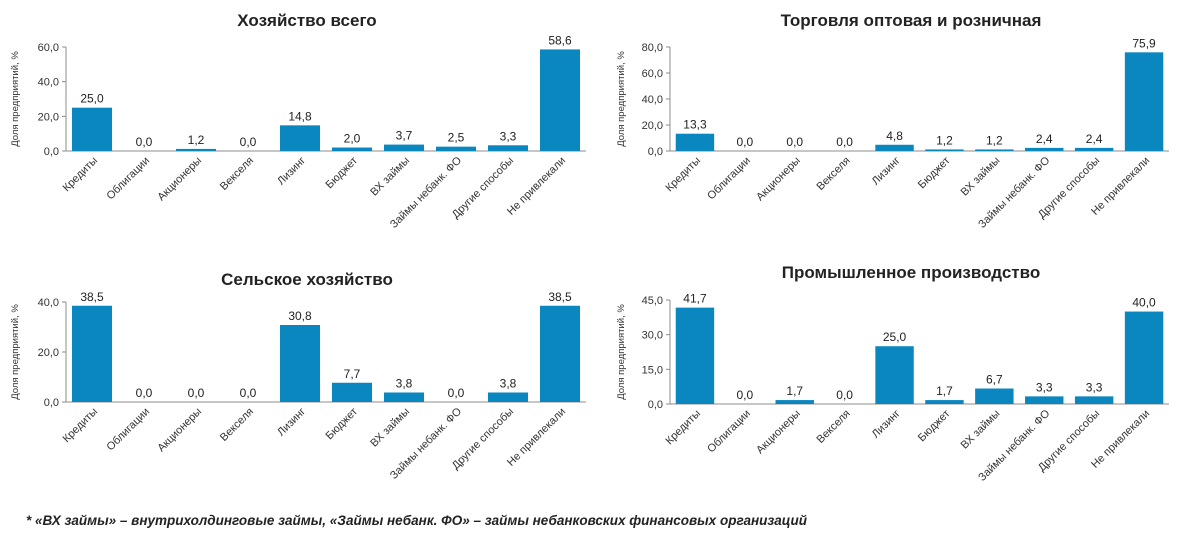 This screenshot has height=534, width=1179. What do you see at coordinates (652, 370) in the screenshot?
I see `y-tick-label: 15,0` at bounding box center [652, 370].